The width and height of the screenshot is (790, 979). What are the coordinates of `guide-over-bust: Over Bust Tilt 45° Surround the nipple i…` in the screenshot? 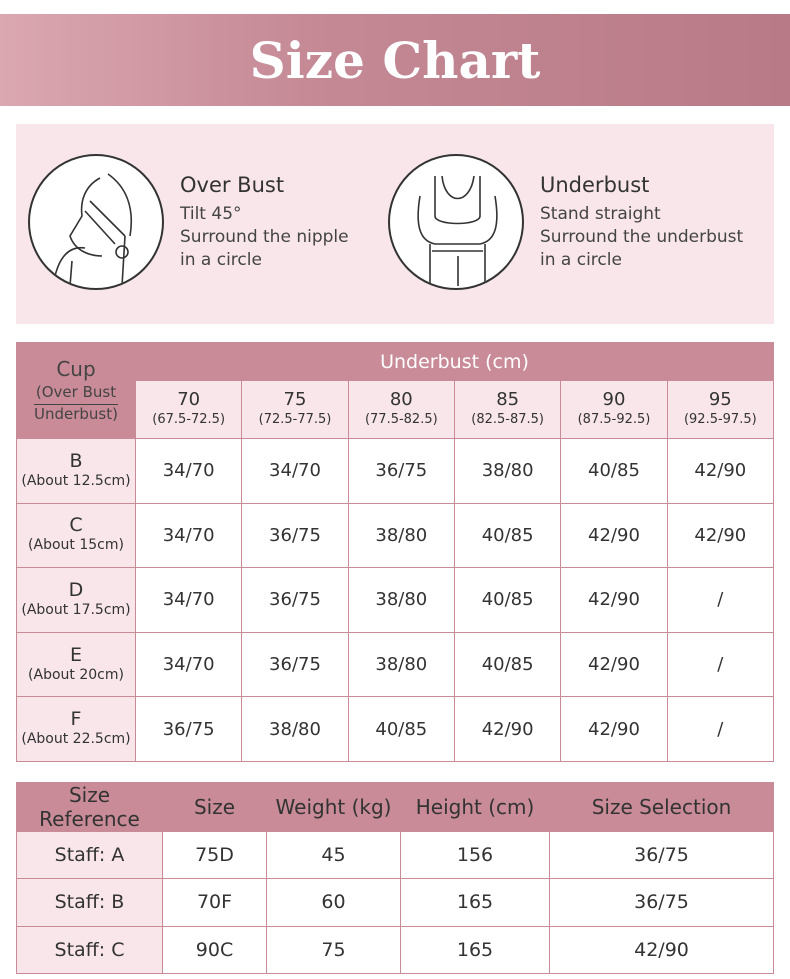 It's located at (188, 222).